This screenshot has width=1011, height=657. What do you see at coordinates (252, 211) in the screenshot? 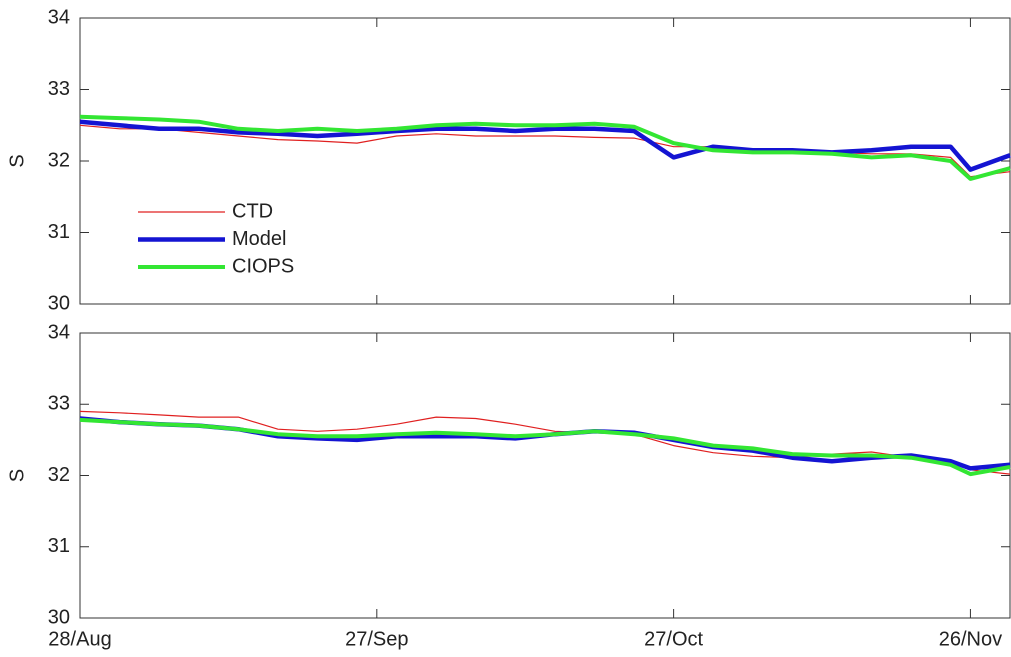
I see `legend-label: CTD` at bounding box center [252, 211].